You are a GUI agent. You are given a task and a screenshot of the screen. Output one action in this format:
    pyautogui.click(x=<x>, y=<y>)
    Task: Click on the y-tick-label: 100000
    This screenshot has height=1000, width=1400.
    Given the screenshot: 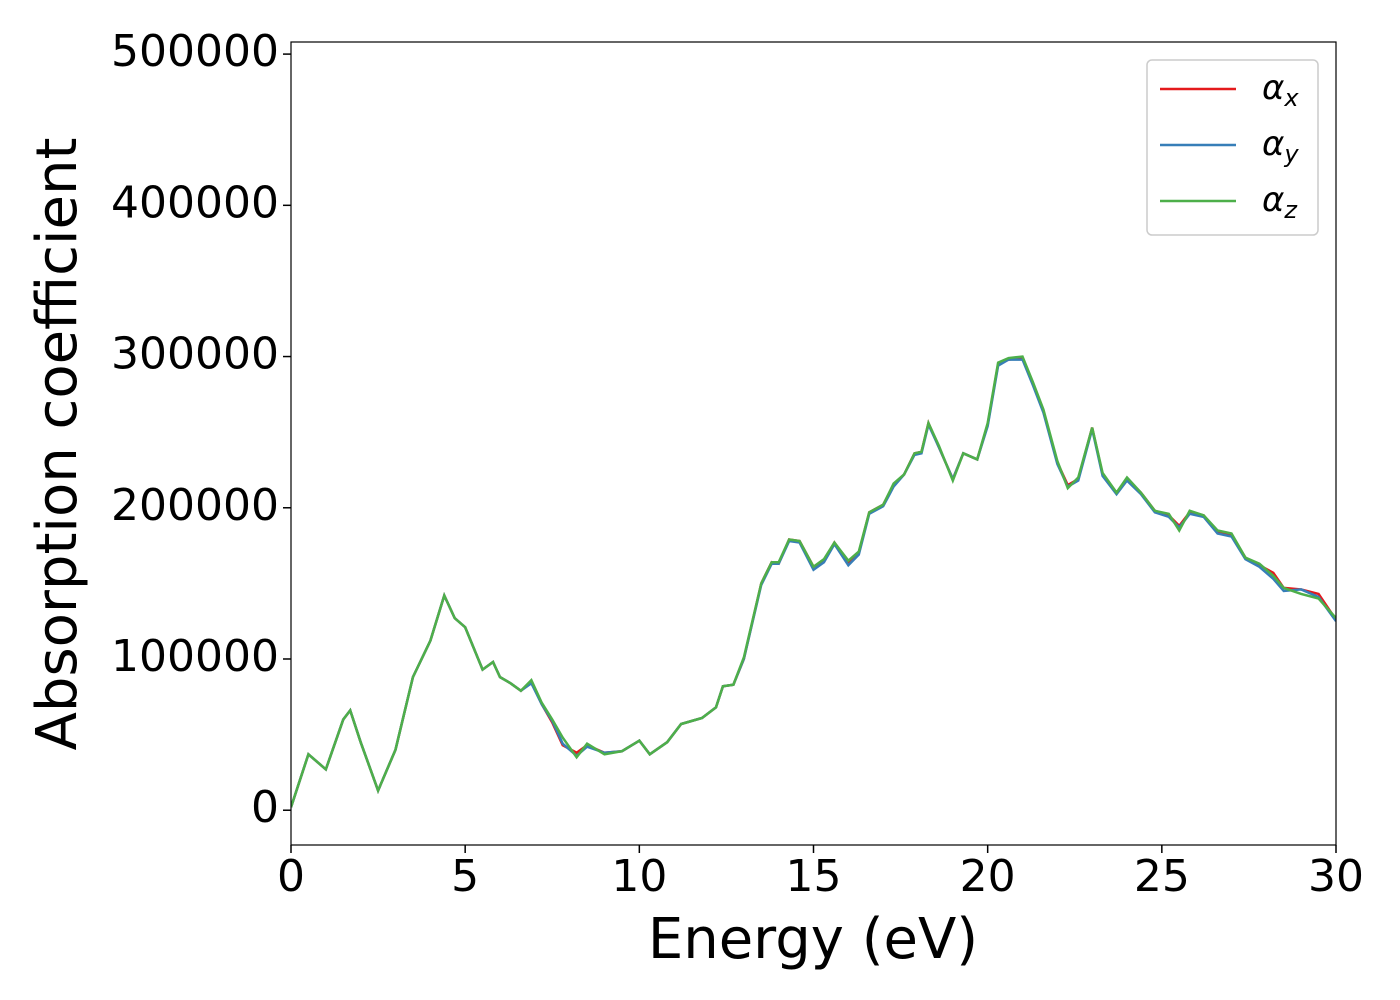 What is the action you would take?
    pyautogui.click(x=195, y=656)
    